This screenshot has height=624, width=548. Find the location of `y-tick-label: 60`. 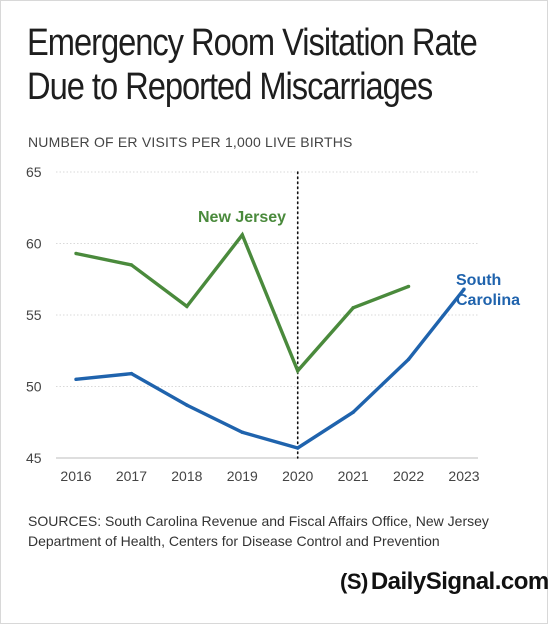

y-tick-label: 60 is located at coordinates (34, 244).